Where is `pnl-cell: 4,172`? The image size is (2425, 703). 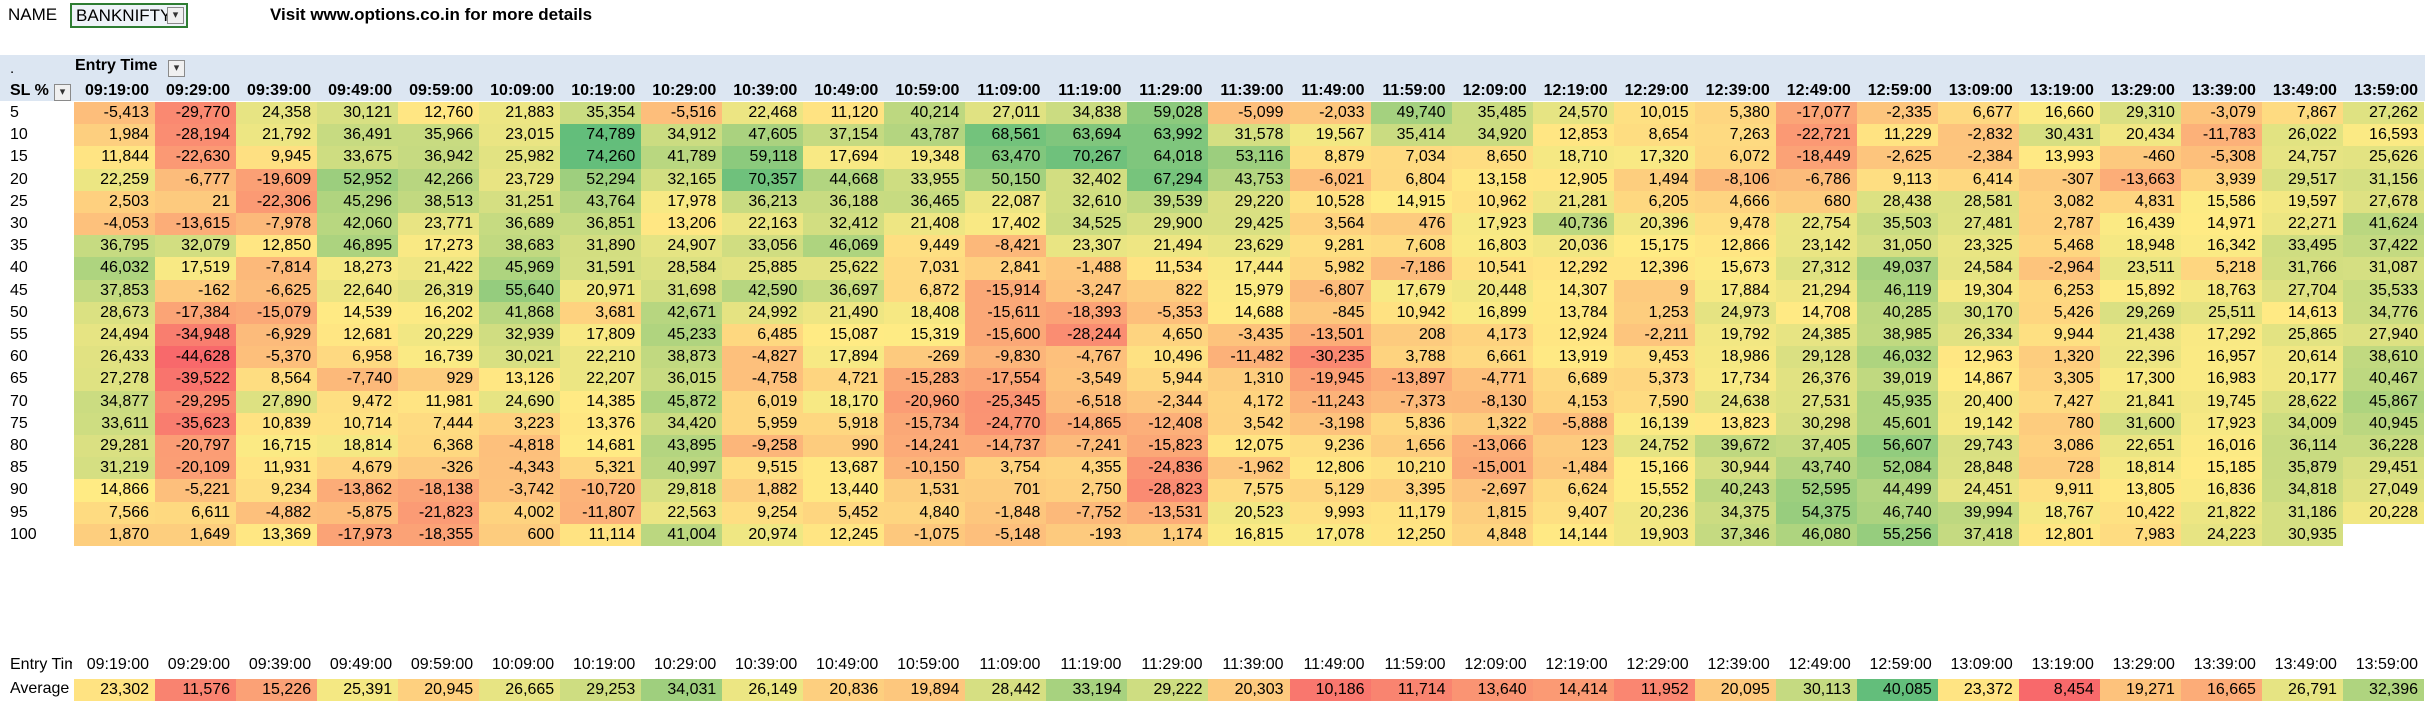 pnl-cell: 4,172 is located at coordinates (1249, 401).